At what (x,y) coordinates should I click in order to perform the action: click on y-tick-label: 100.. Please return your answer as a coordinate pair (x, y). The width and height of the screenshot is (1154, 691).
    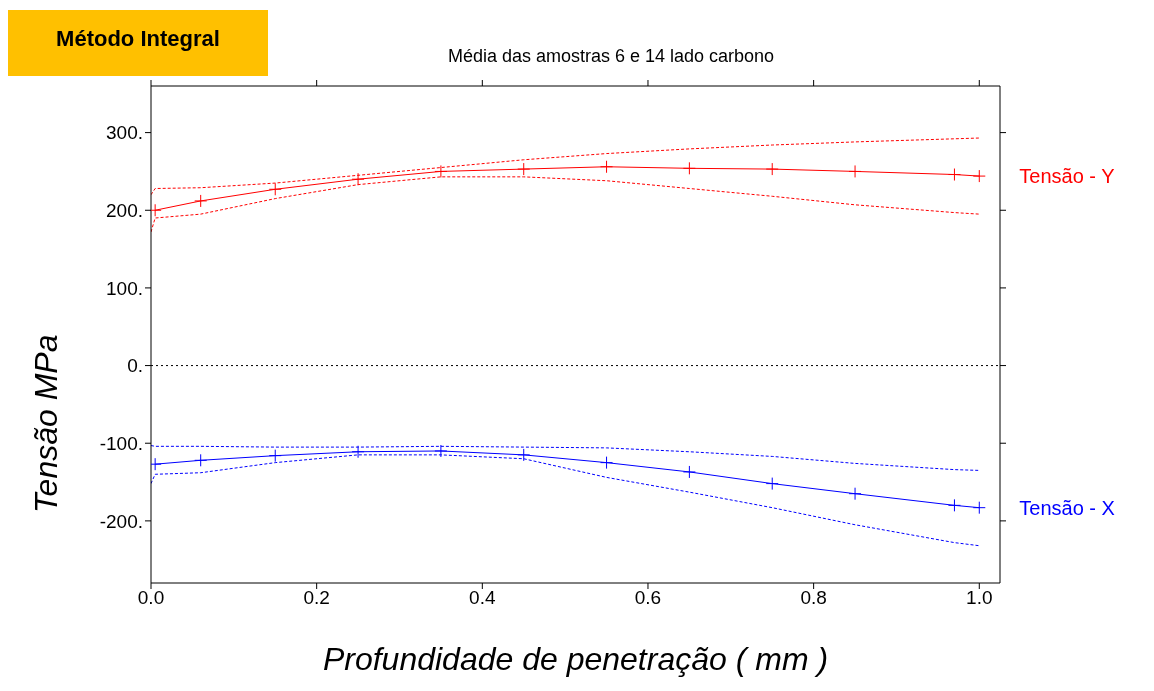
    Looking at the image, I should click on (124, 288).